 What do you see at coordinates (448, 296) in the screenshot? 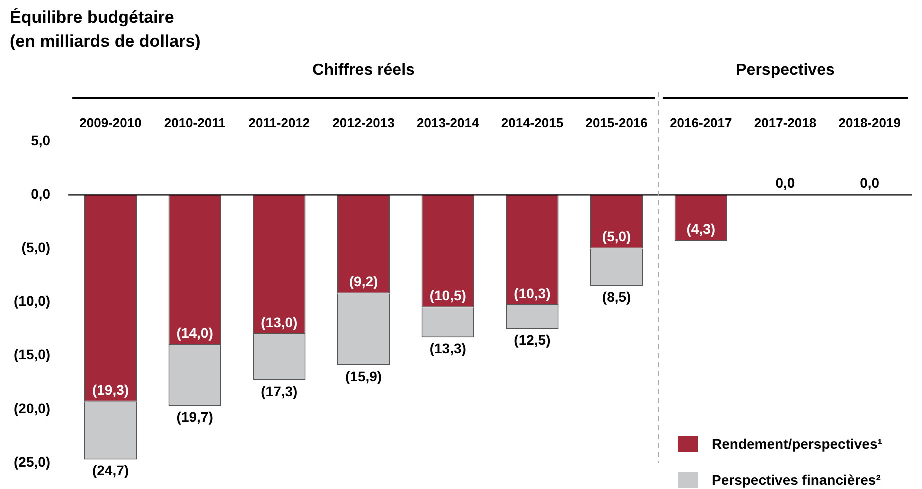
I see `data-label: (10,5)` at bounding box center [448, 296].